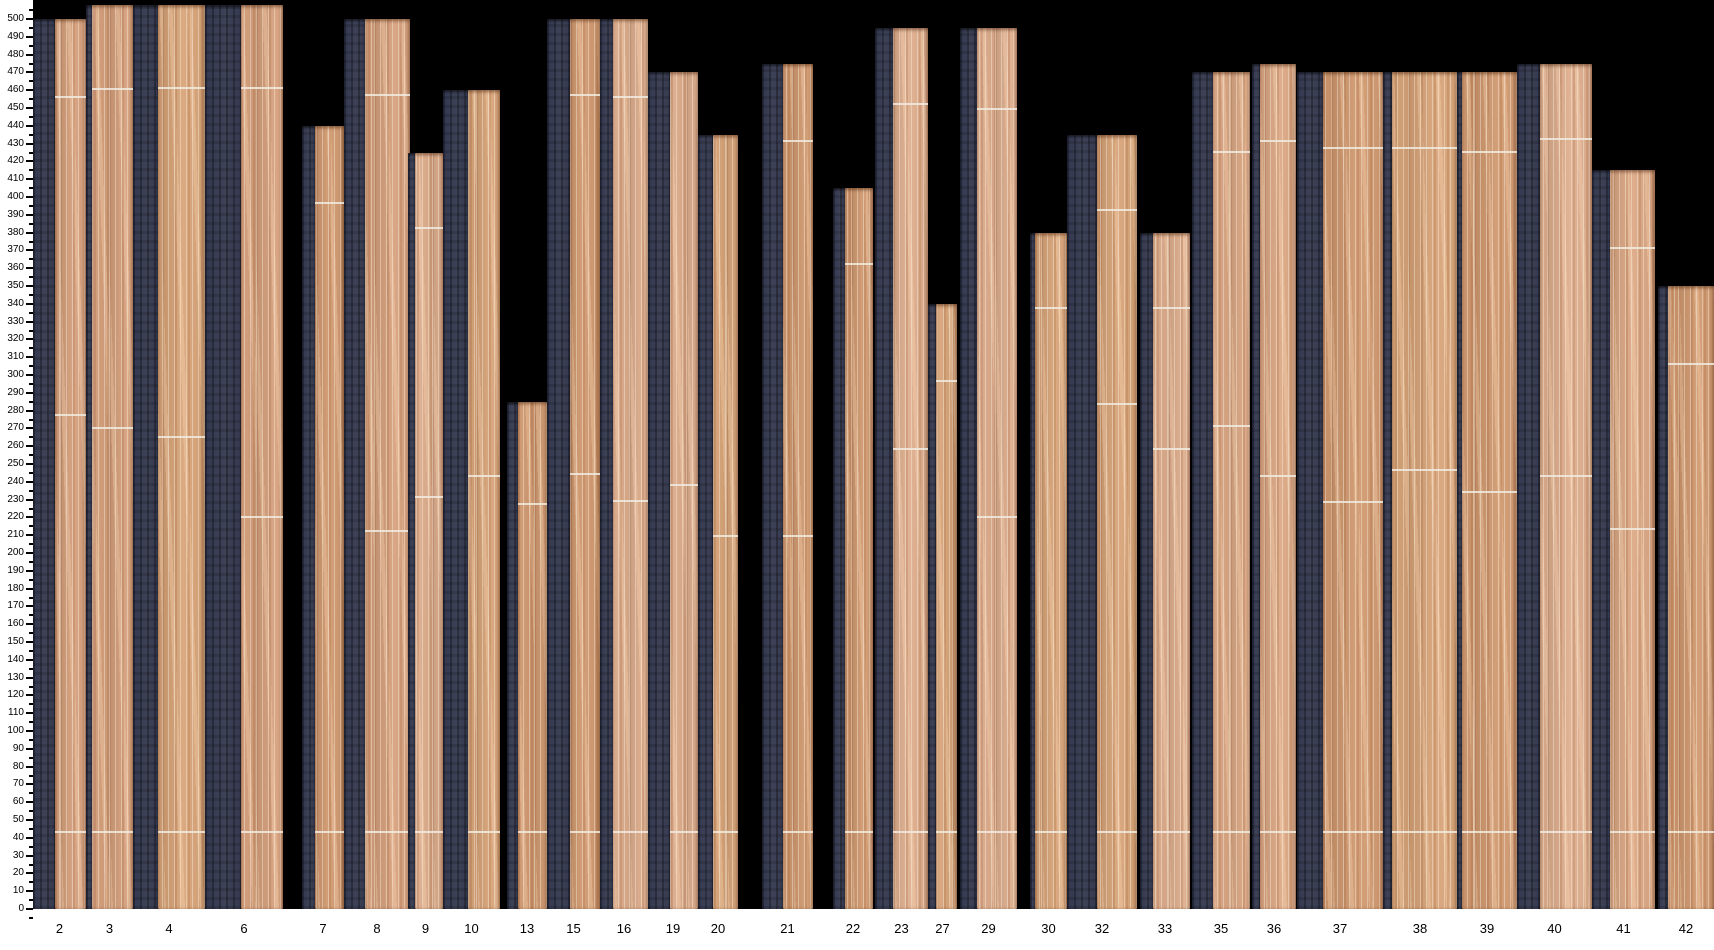  I want to click on y-axis-tick-label: 460, so click(15, 90).